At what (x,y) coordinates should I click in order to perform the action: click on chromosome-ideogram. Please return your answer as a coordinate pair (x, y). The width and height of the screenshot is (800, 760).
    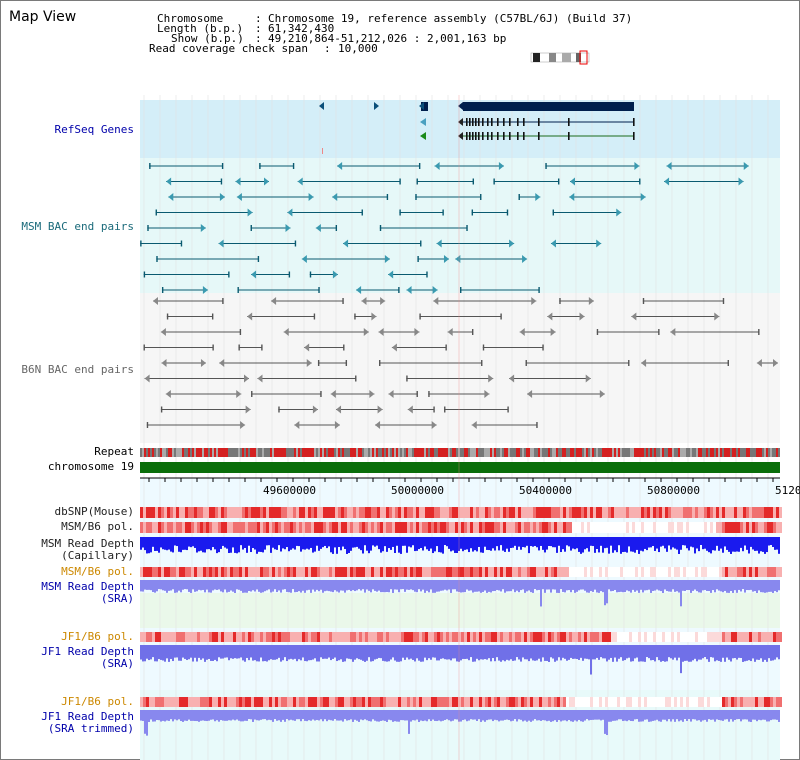
    Looking at the image, I should click on (560, 57).